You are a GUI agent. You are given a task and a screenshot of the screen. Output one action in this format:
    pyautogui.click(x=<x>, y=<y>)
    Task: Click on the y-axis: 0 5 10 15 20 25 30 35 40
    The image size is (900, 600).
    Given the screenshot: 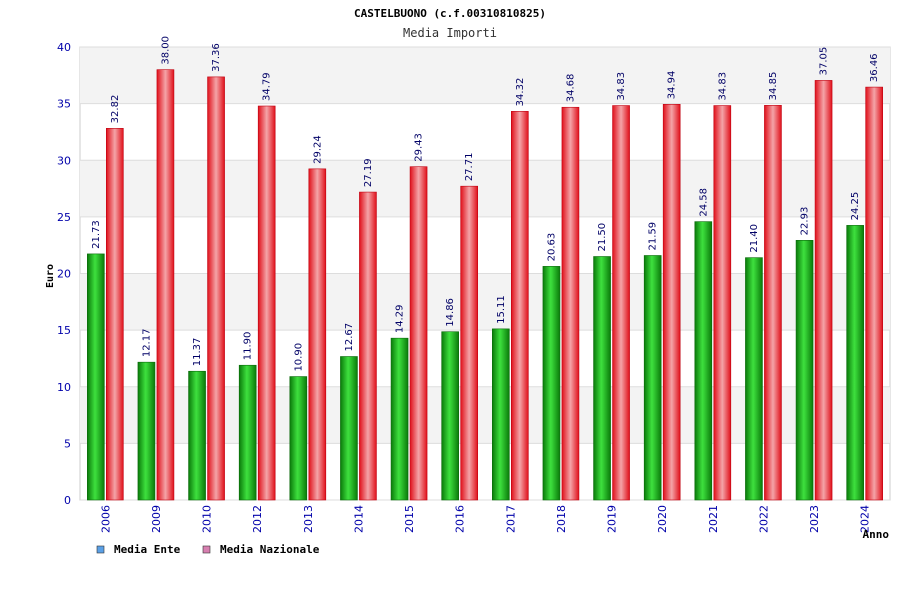 What is the action you would take?
    pyautogui.click(x=64, y=274)
    